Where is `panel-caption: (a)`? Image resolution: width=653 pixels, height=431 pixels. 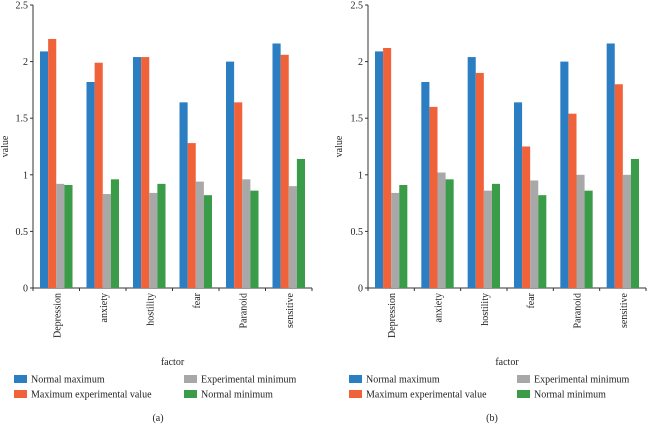 panel-caption: (a) is located at coordinates (157, 418).